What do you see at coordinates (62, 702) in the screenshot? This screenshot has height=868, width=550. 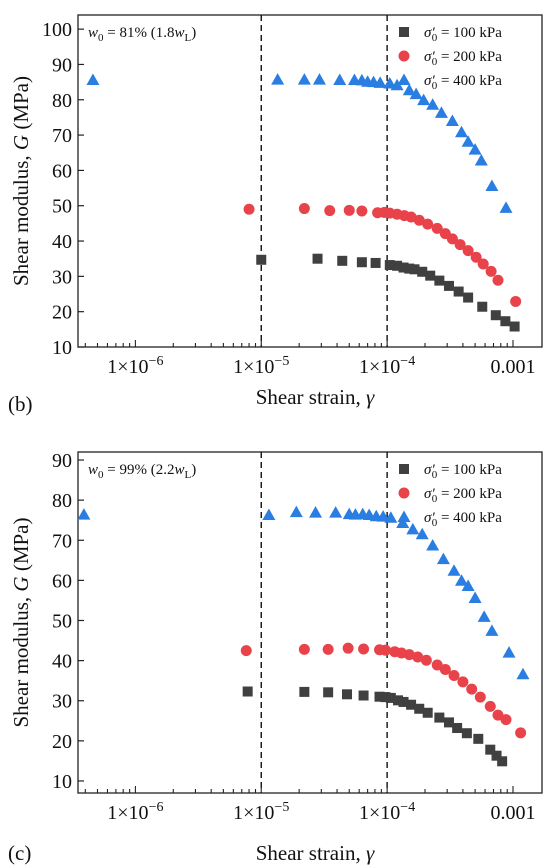 I see `y-tick-label: 30` at bounding box center [62, 702].